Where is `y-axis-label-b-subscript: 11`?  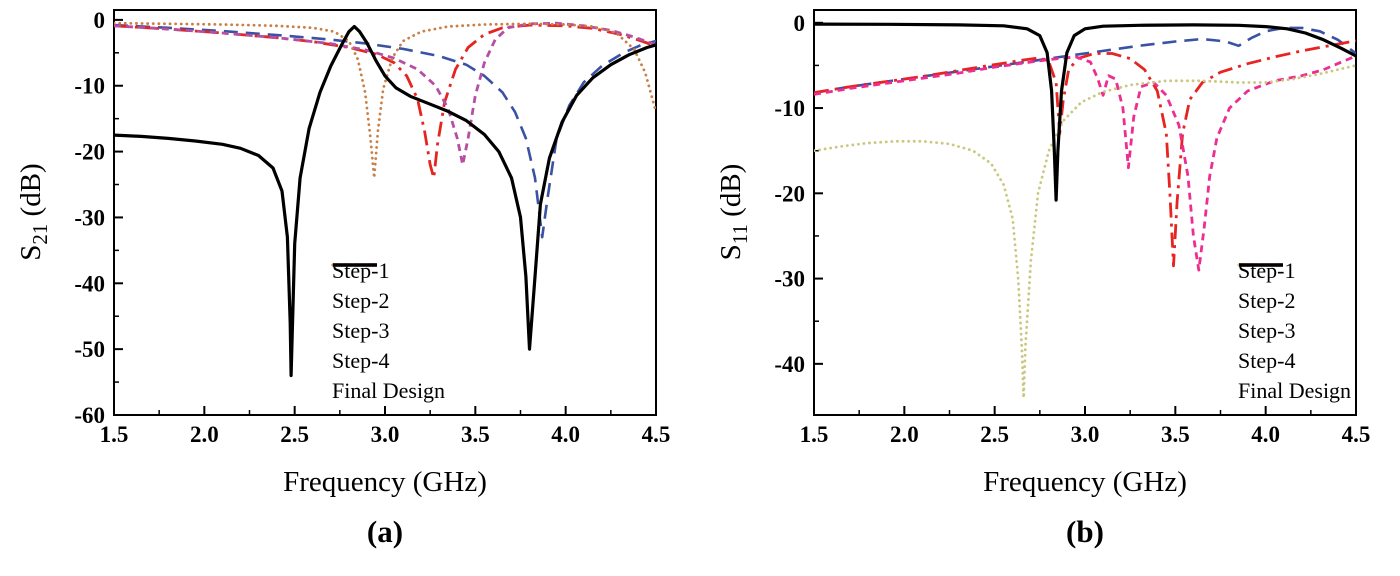
y-axis-label-b-subscript: 11 is located at coordinates (739, 234).